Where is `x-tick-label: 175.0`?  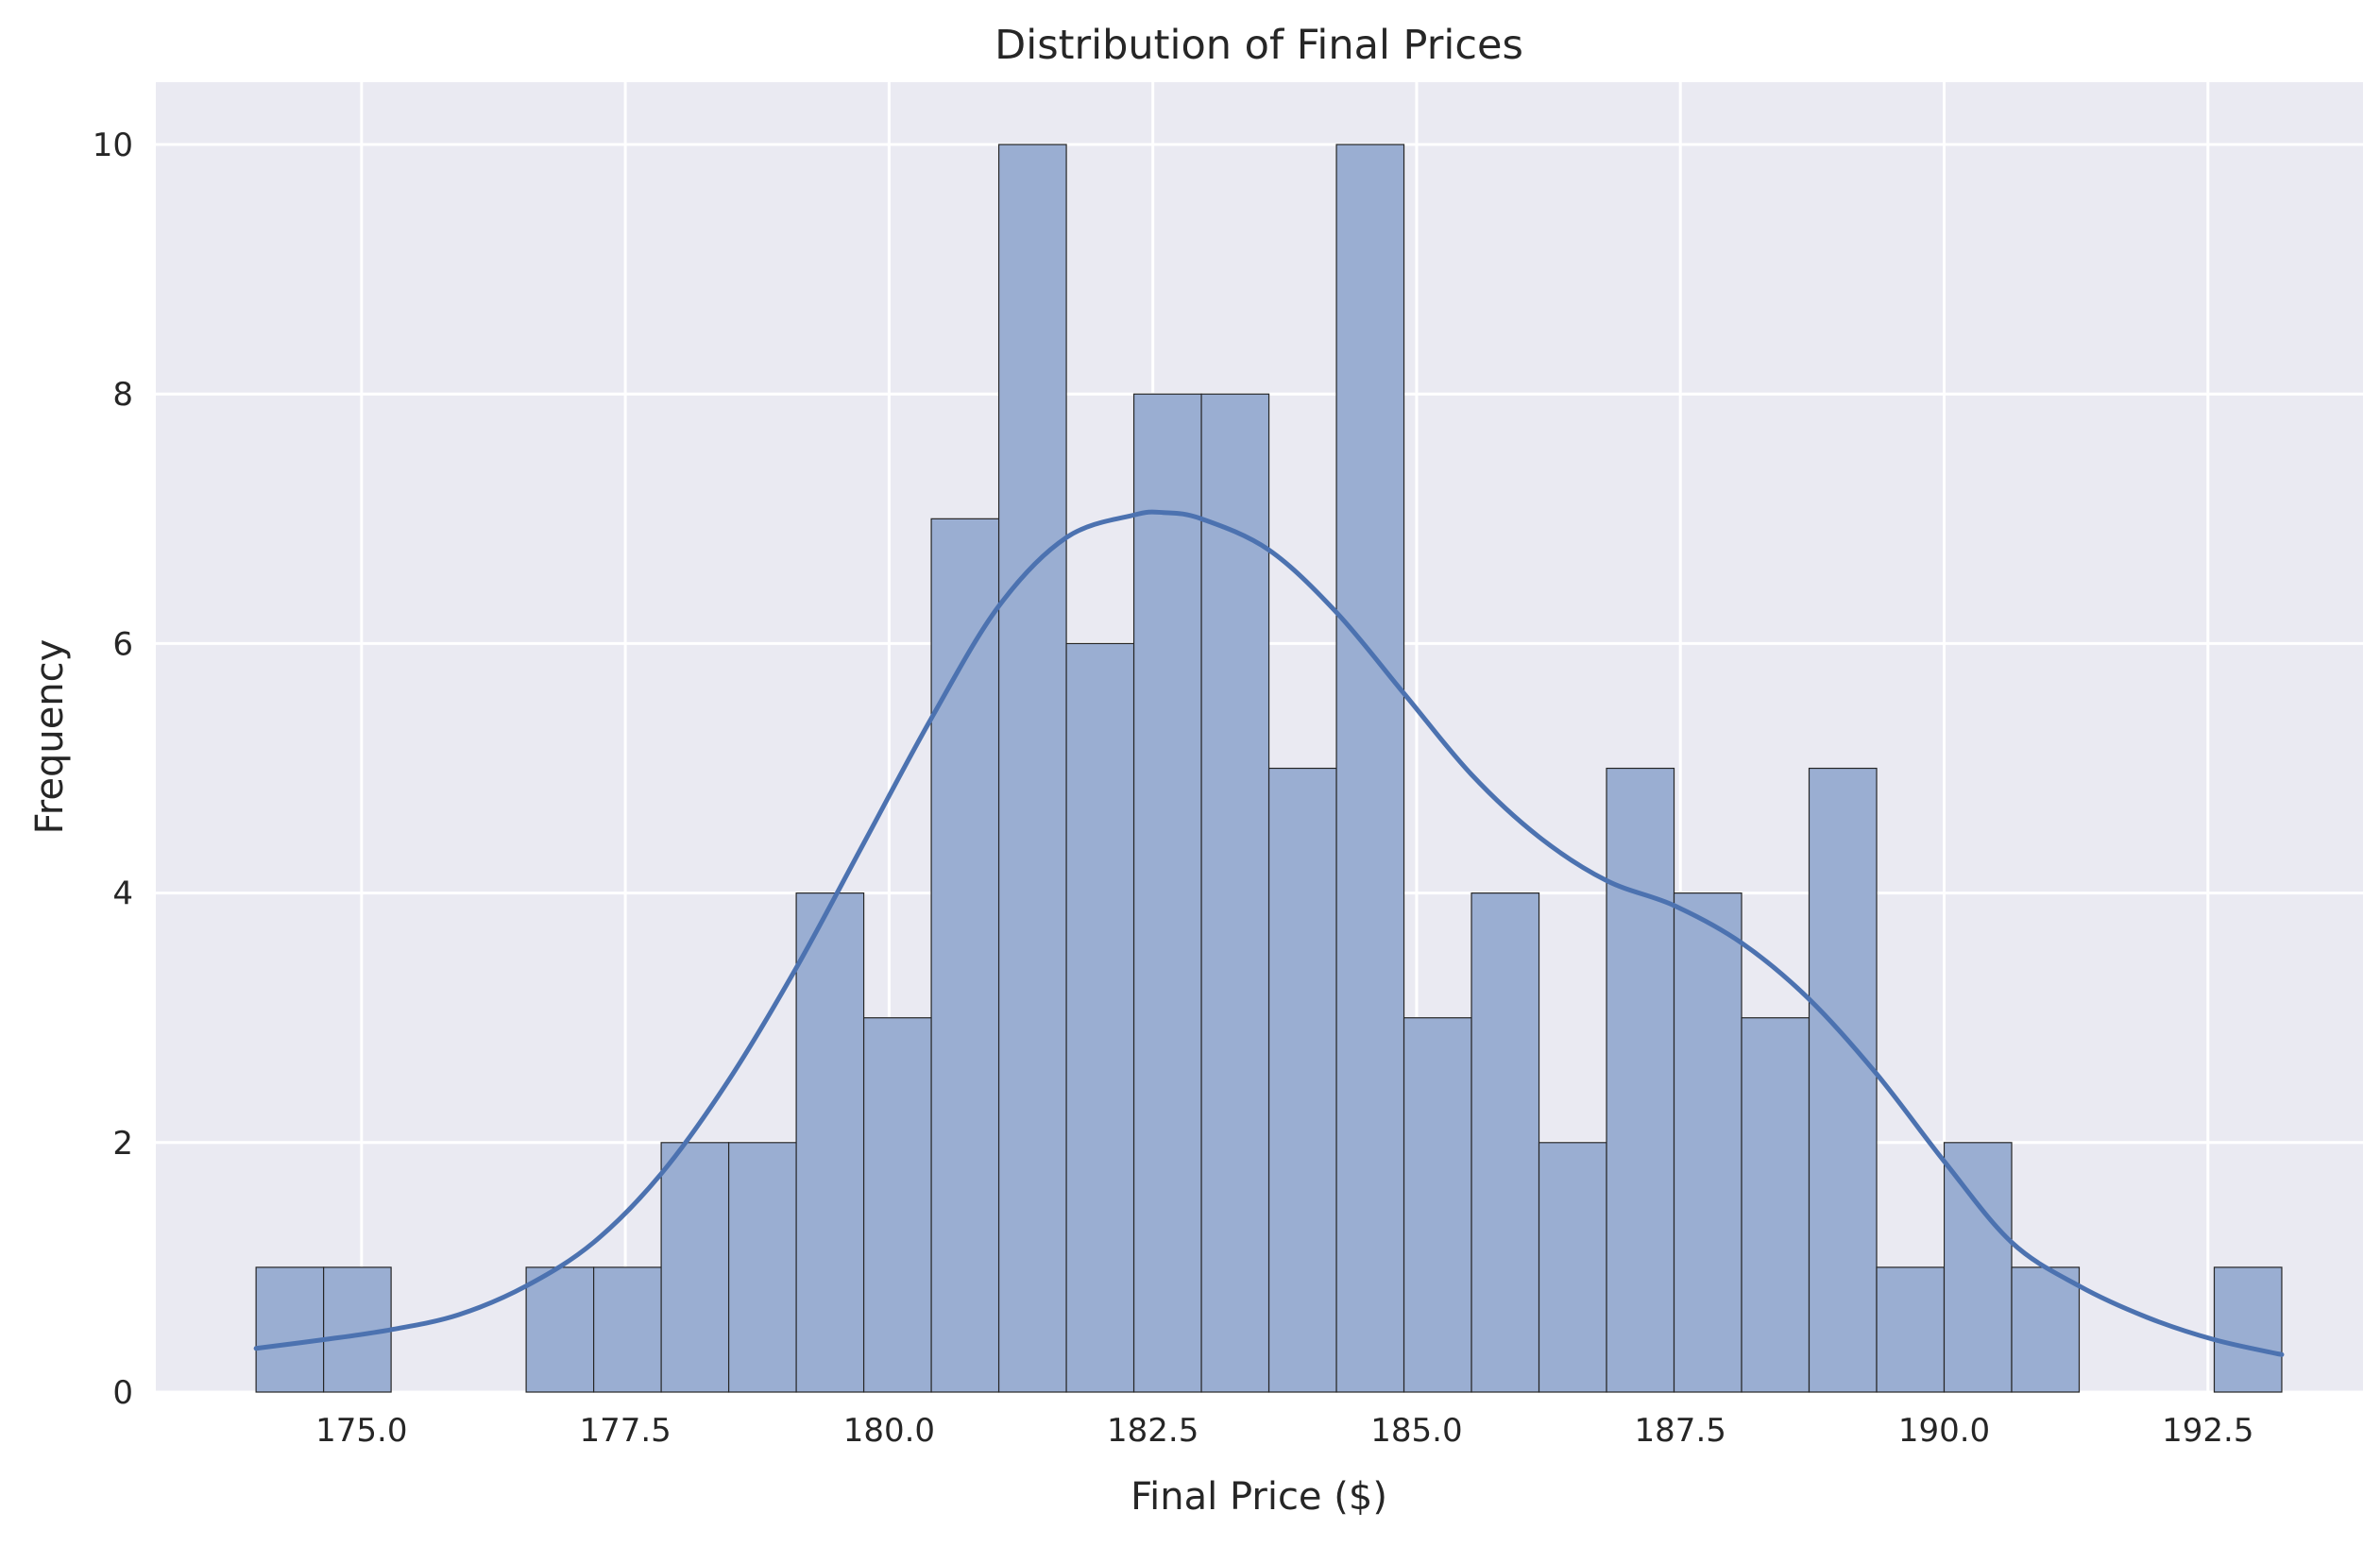 x-tick-label: 175.0 is located at coordinates (361, 1431).